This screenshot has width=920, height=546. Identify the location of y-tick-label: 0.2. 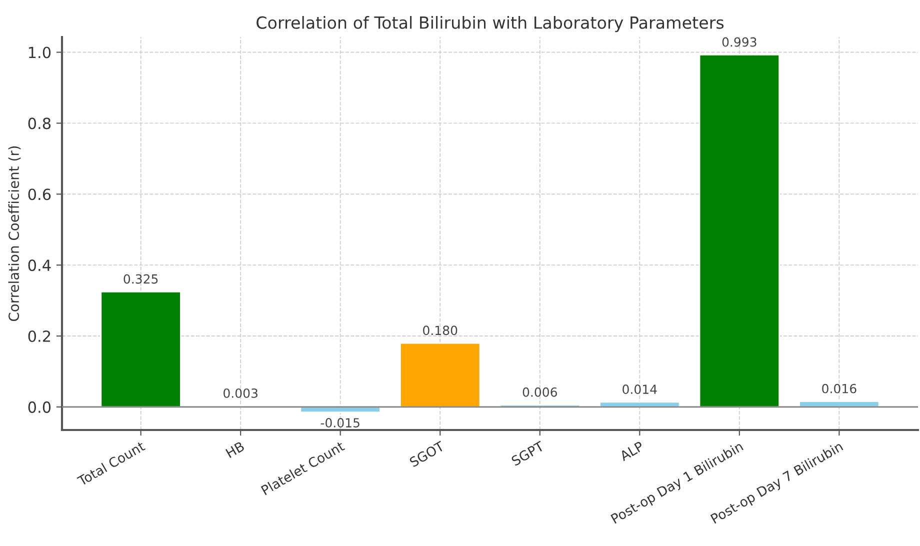
(39, 336).